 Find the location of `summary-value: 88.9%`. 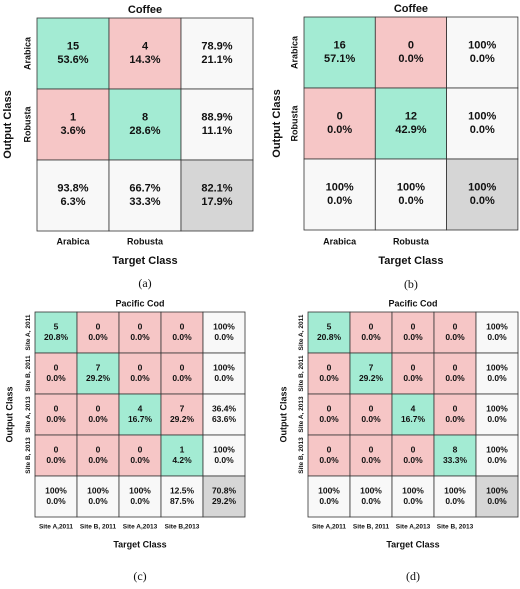

summary-value: 88.9% is located at coordinates (216, 118).